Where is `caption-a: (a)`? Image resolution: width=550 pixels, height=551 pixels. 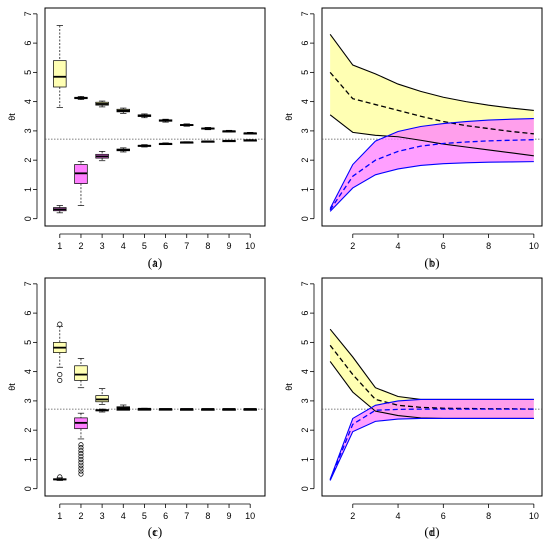
caption-a: (a) is located at coordinates (155, 262).